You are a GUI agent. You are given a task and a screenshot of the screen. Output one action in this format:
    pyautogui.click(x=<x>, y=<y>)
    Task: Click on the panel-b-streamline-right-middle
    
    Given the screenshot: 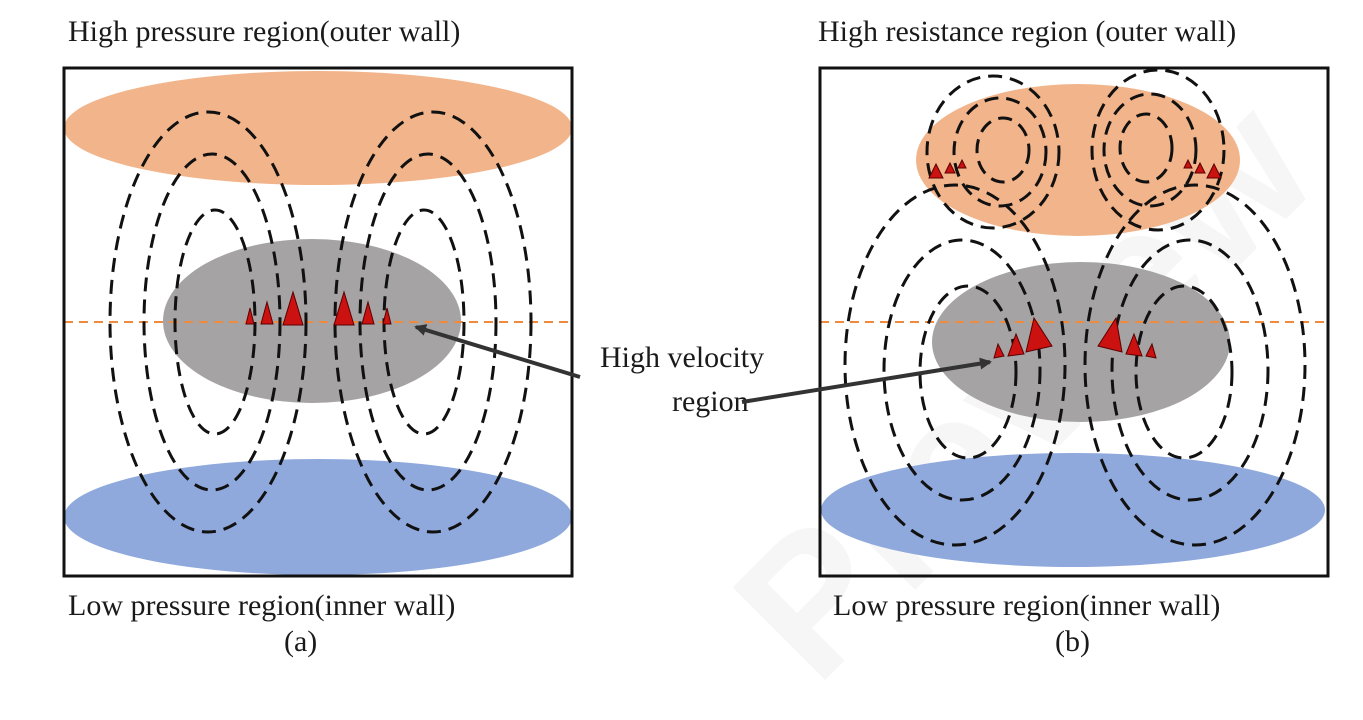 What is the action you would take?
    pyautogui.click(x=1190, y=370)
    